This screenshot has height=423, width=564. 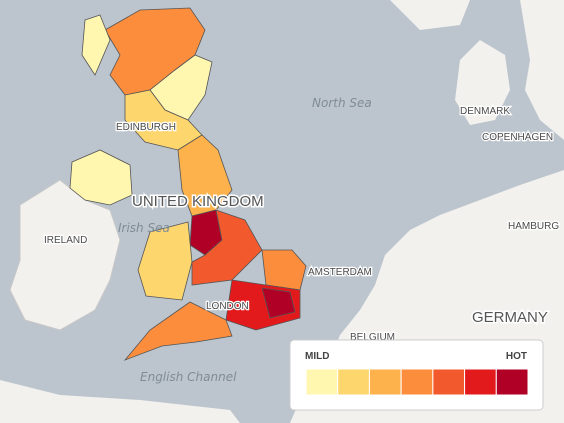 What do you see at coordinates (144, 228) in the screenshot?
I see `sea-label: Irish Sea` at bounding box center [144, 228].